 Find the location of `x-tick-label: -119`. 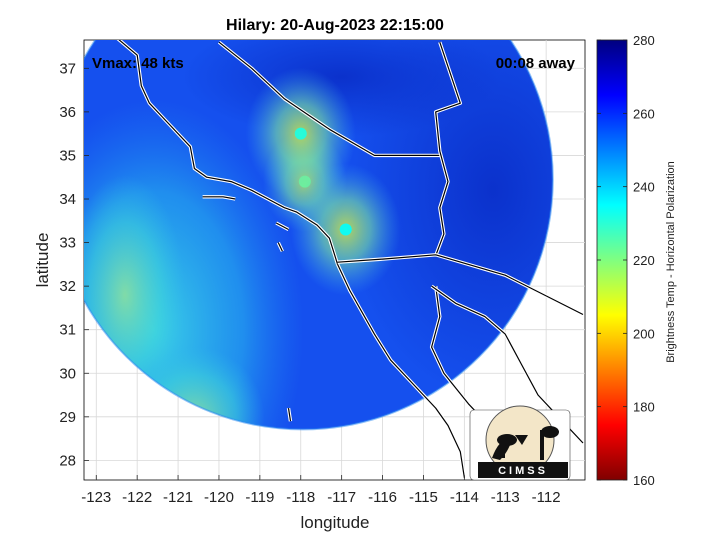

x-tick-label: -119 is located at coordinates (259, 497).